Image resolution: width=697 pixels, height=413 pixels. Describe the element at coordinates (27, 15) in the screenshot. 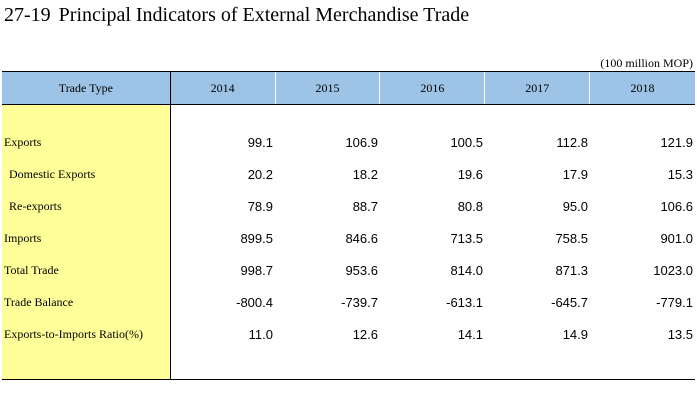

I see `table-number: 27-19` at that location.